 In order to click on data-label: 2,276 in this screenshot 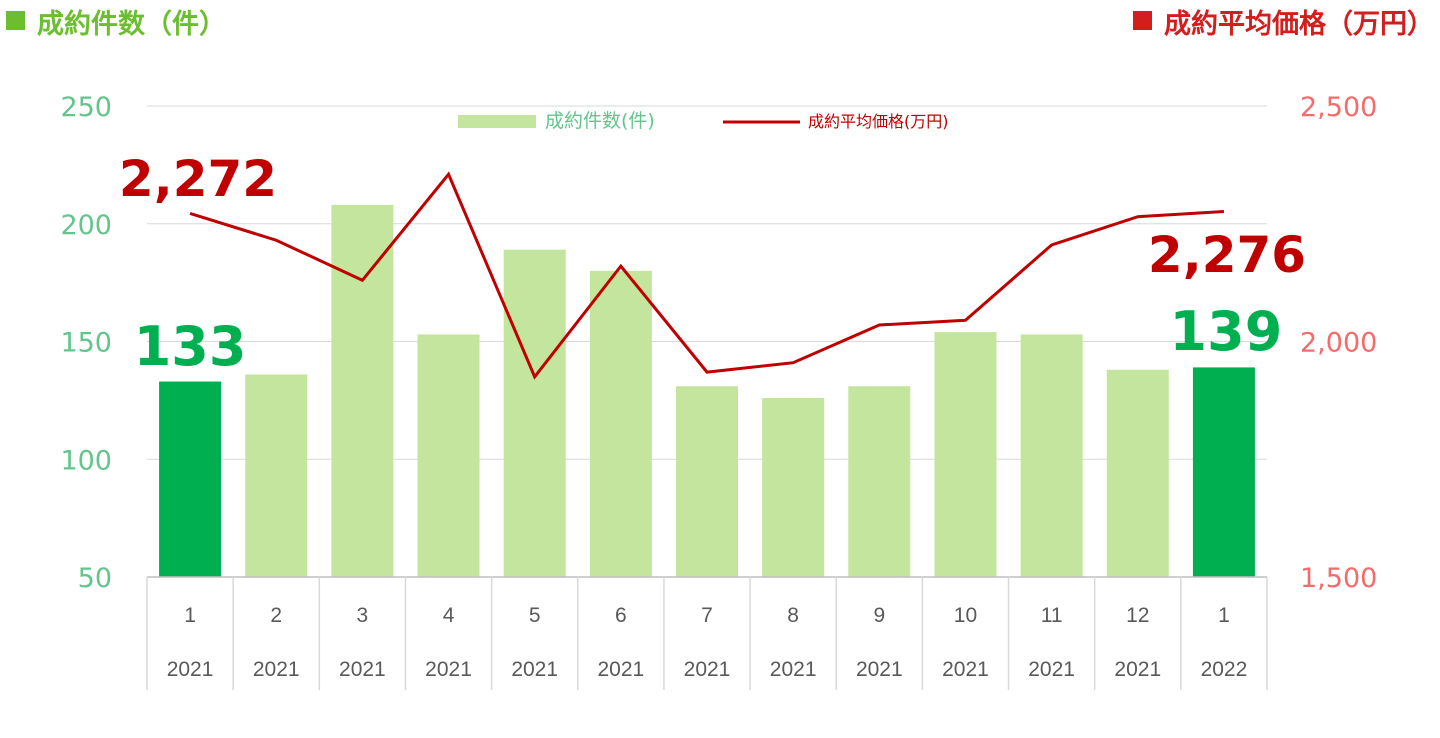, I will do `click(1227, 255)`.